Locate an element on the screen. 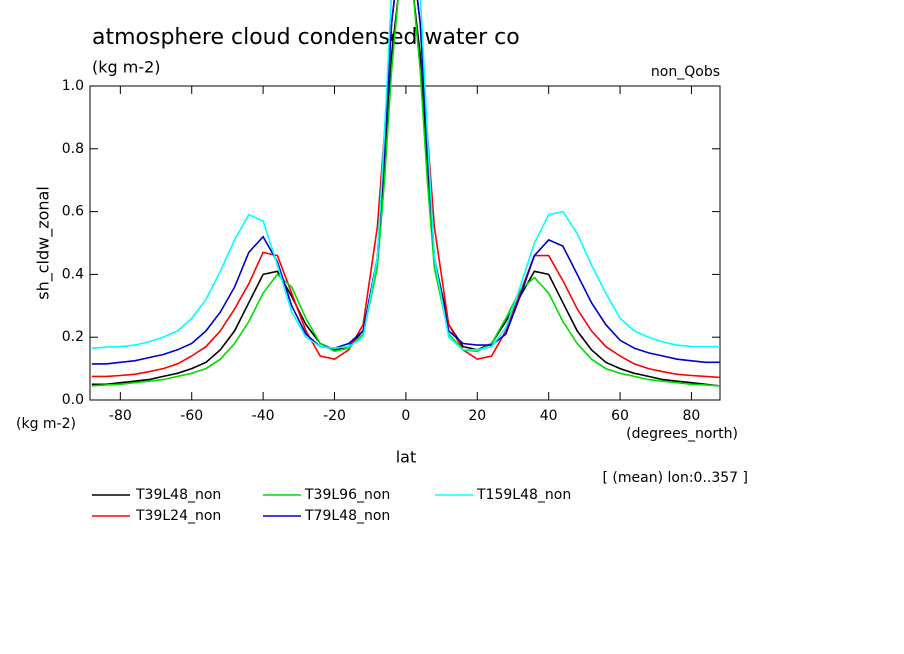 The image size is (904, 654). y-axis-label: sh_cldw_zonal is located at coordinates (44, 243).